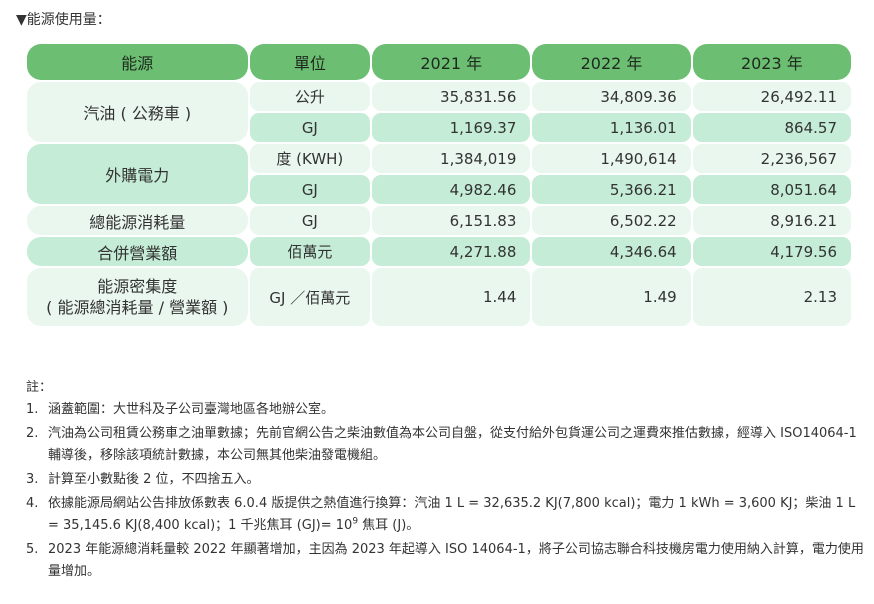  What do you see at coordinates (611, 251) in the screenshot?
I see `cell-value: 4,346.64` at bounding box center [611, 251].